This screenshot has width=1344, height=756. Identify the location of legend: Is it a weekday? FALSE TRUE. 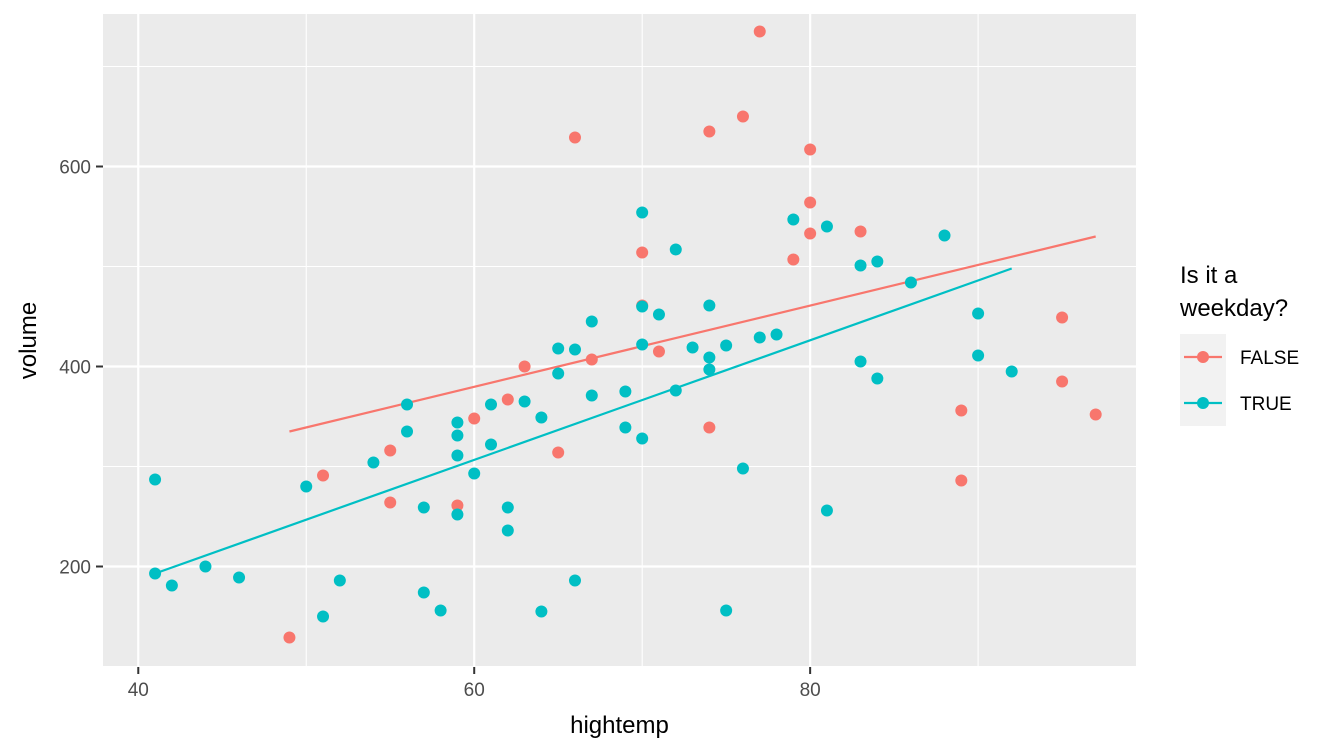
(1239, 344).